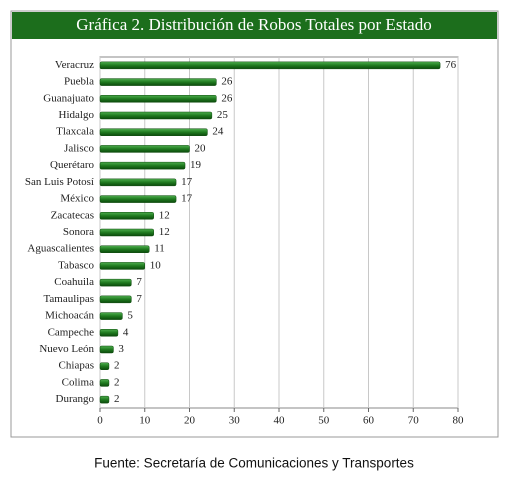  I want to click on y-tick-label: Durango, so click(75, 399).